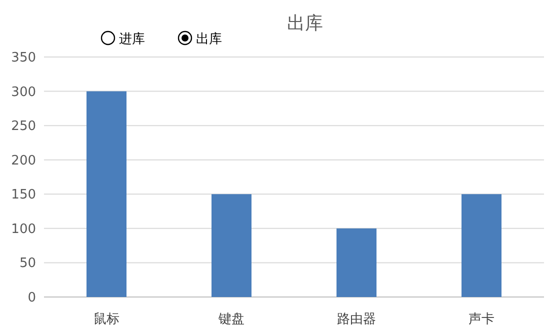  Describe the element at coordinates (132, 39) in the screenshot. I see `annotation: 进库` at that location.